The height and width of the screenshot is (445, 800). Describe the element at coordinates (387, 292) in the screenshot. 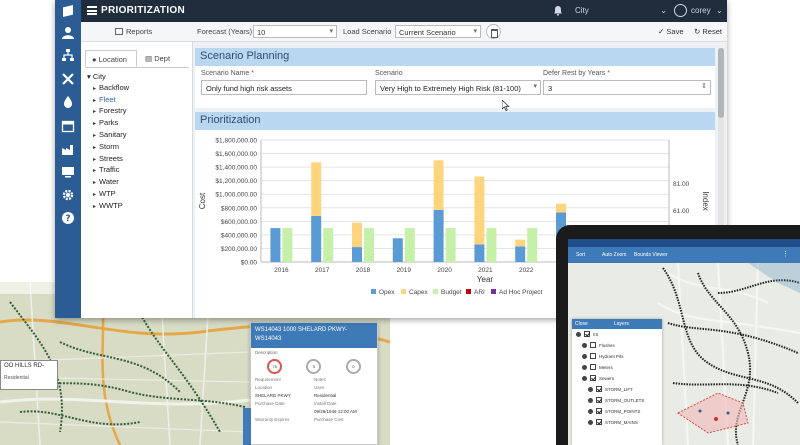

I see `legend-label: Opex` at that location.